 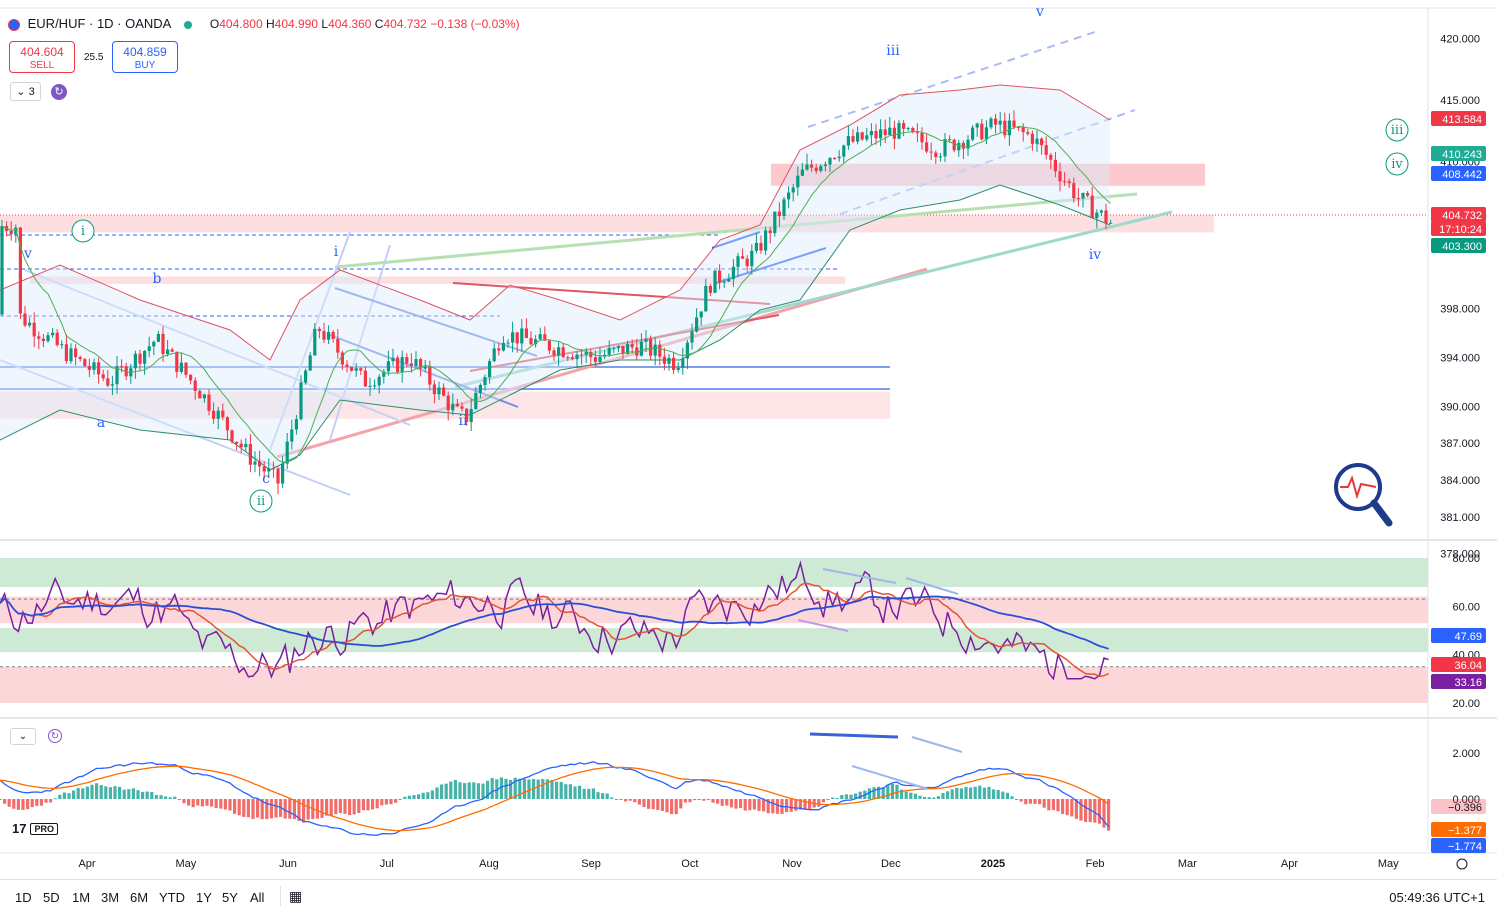 What do you see at coordinates (296, 896) in the screenshot?
I see `calendar-icon: ▦` at bounding box center [296, 896].